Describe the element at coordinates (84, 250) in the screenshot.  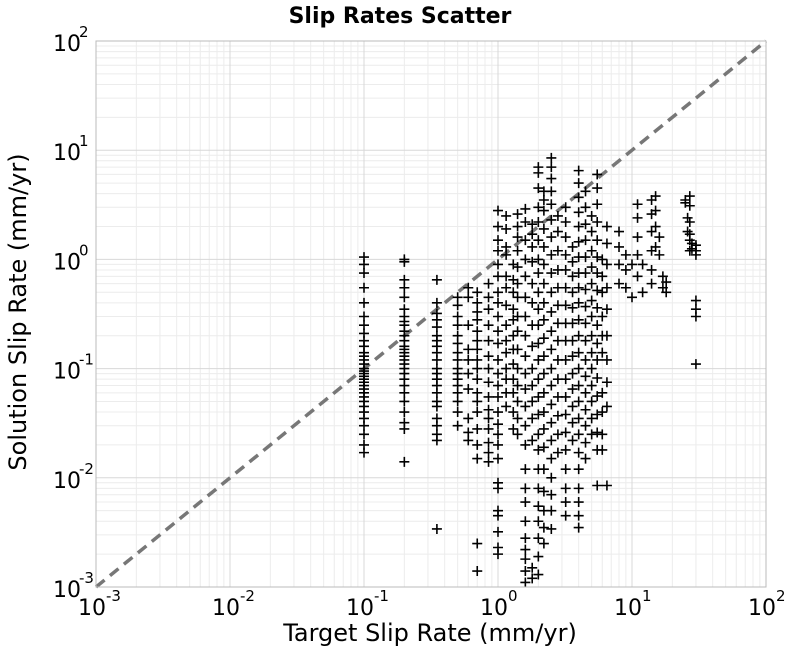
I see `y-tick-exponent: 0` at that location.